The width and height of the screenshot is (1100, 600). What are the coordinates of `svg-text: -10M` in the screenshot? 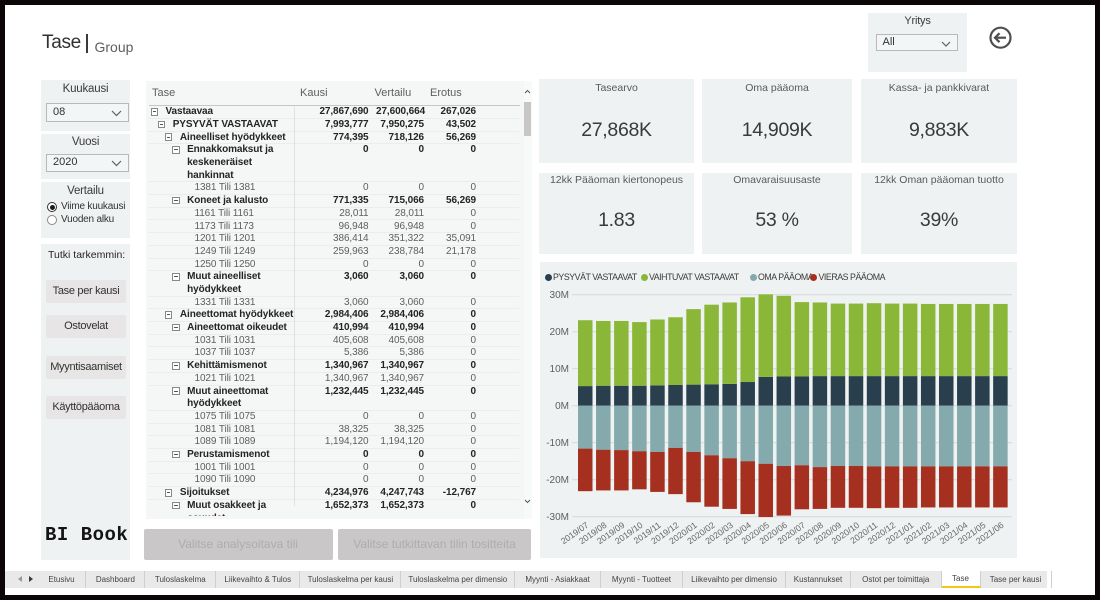 It's located at (557, 443).